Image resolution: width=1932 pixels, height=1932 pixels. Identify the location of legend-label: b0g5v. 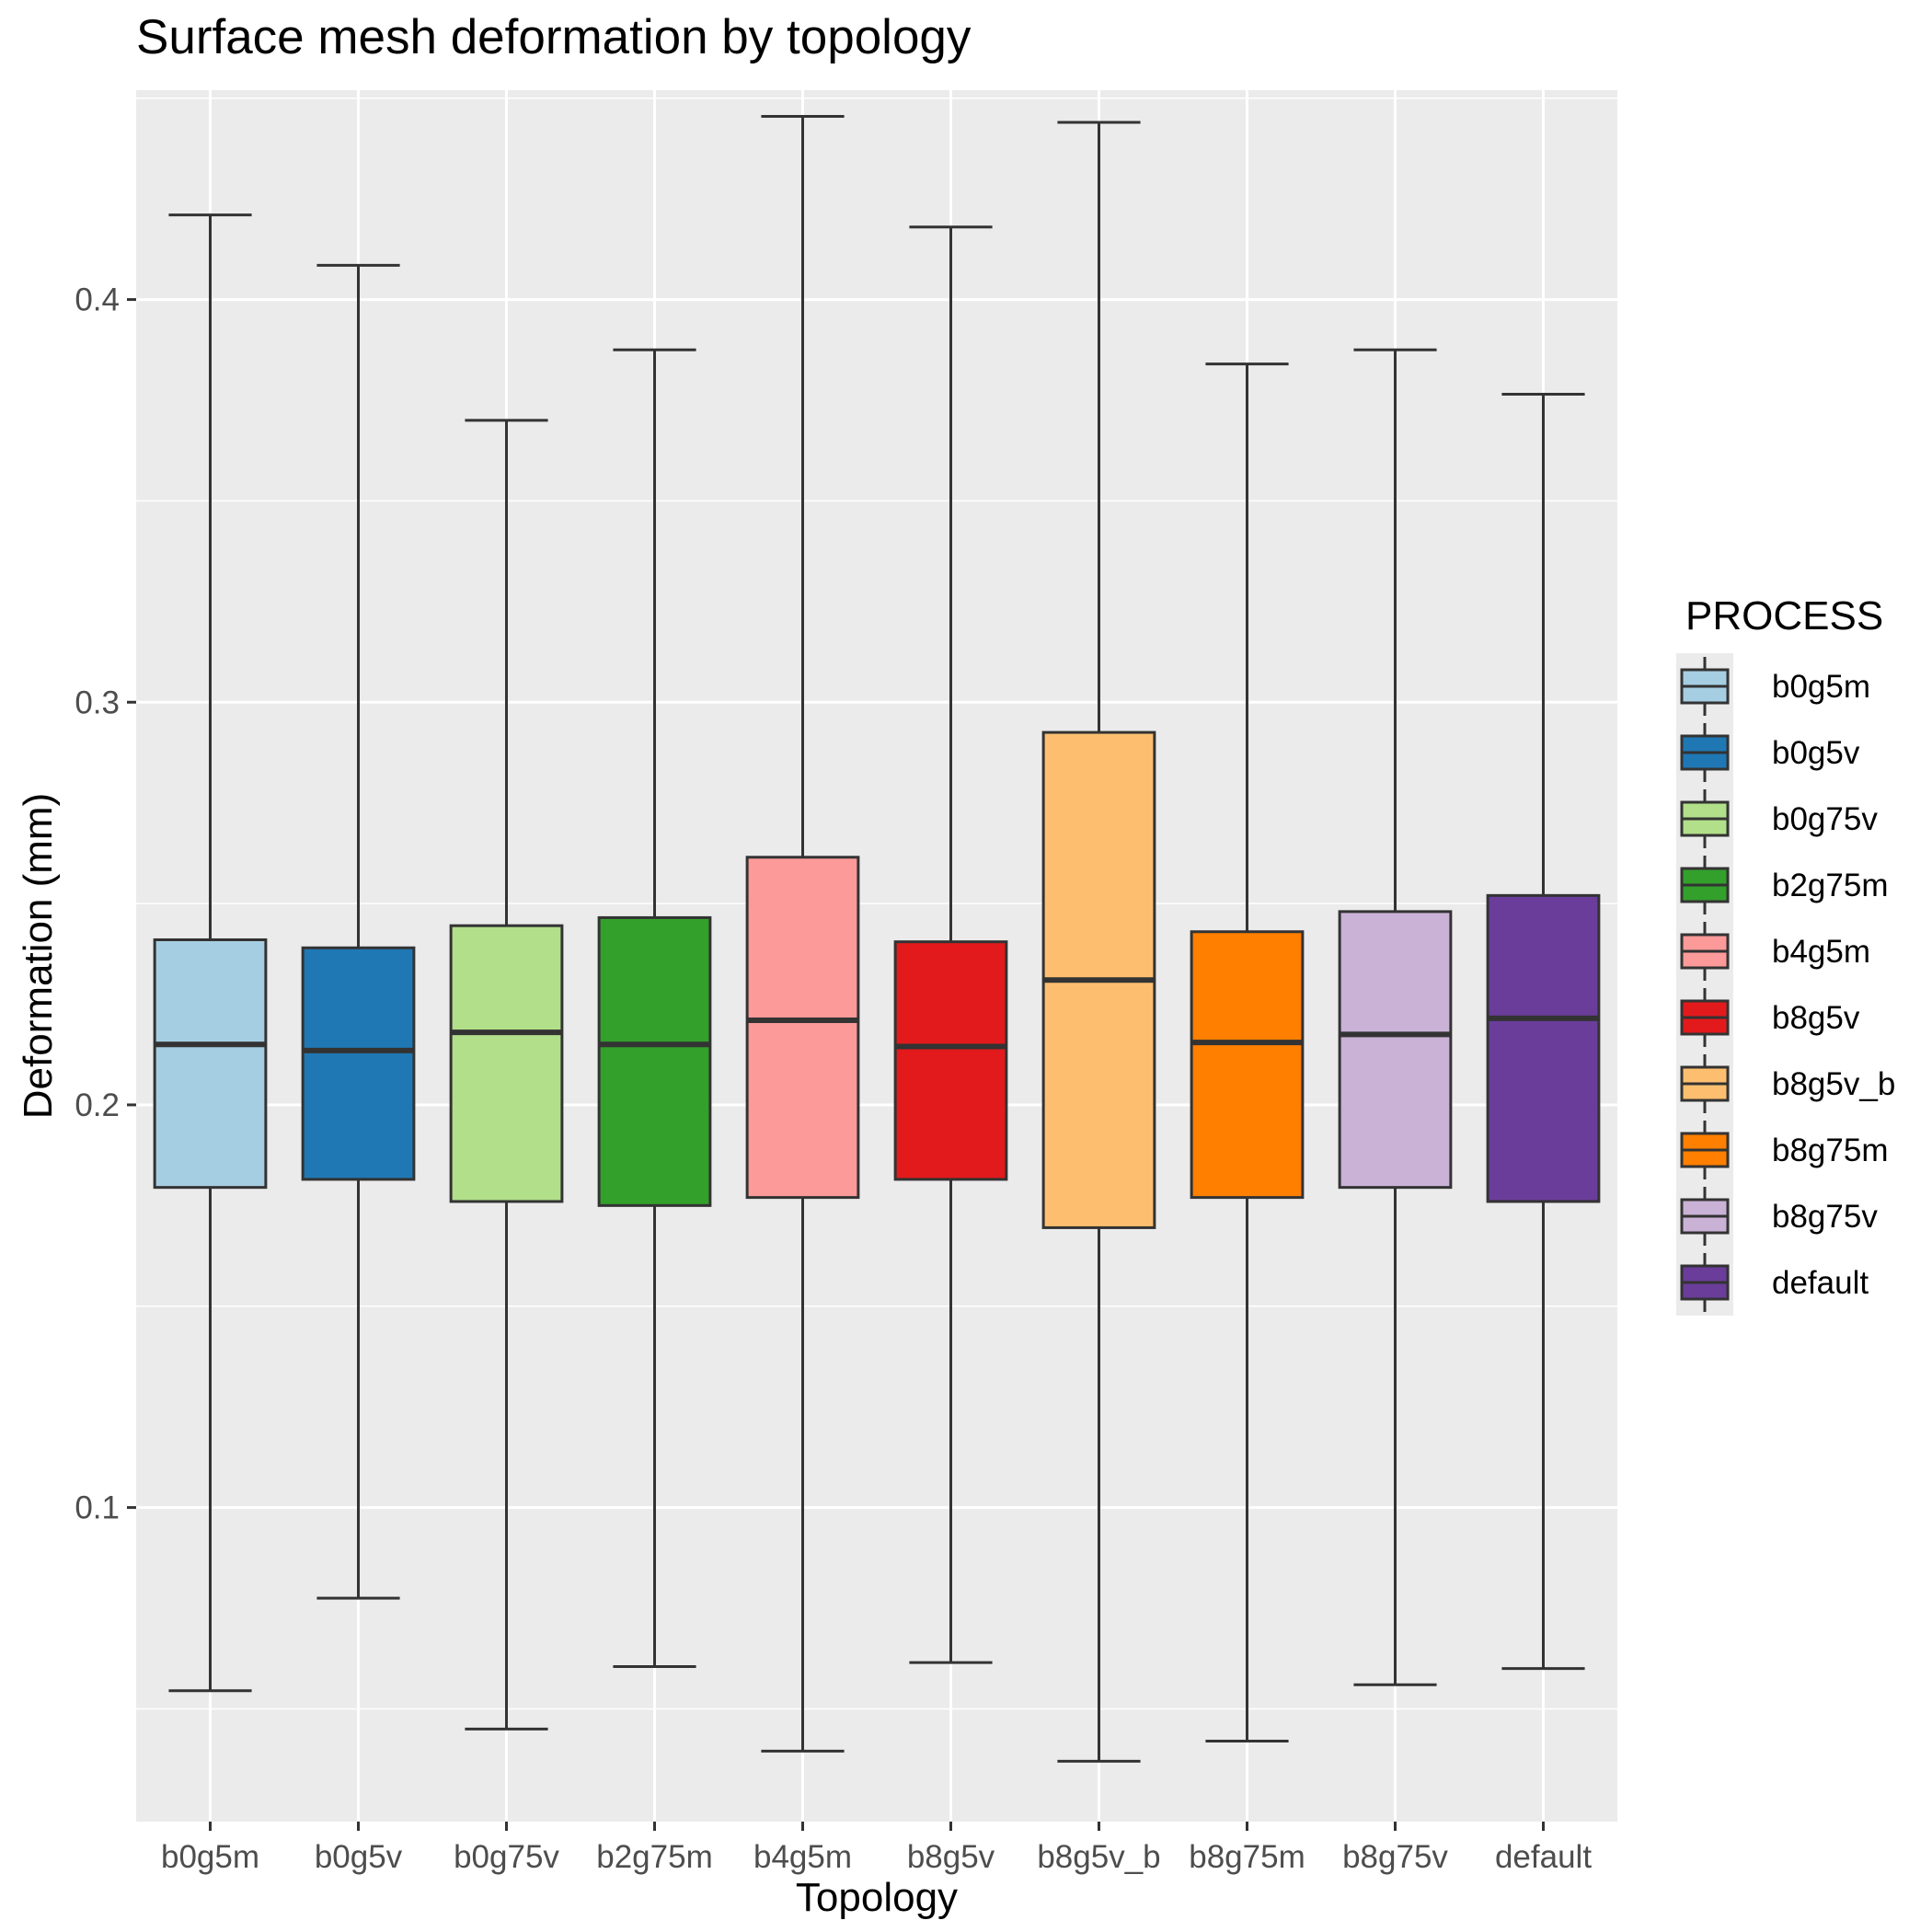
(1816, 753).